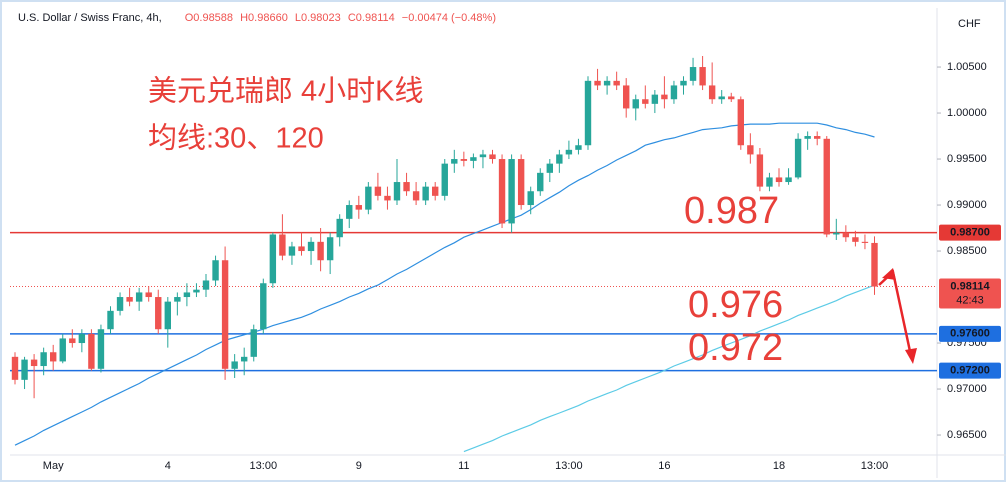 Image resolution: width=1006 pixels, height=482 pixels. What do you see at coordinates (967, 251) in the screenshot?
I see `y-tick-label: 0.98500` at bounding box center [967, 251].